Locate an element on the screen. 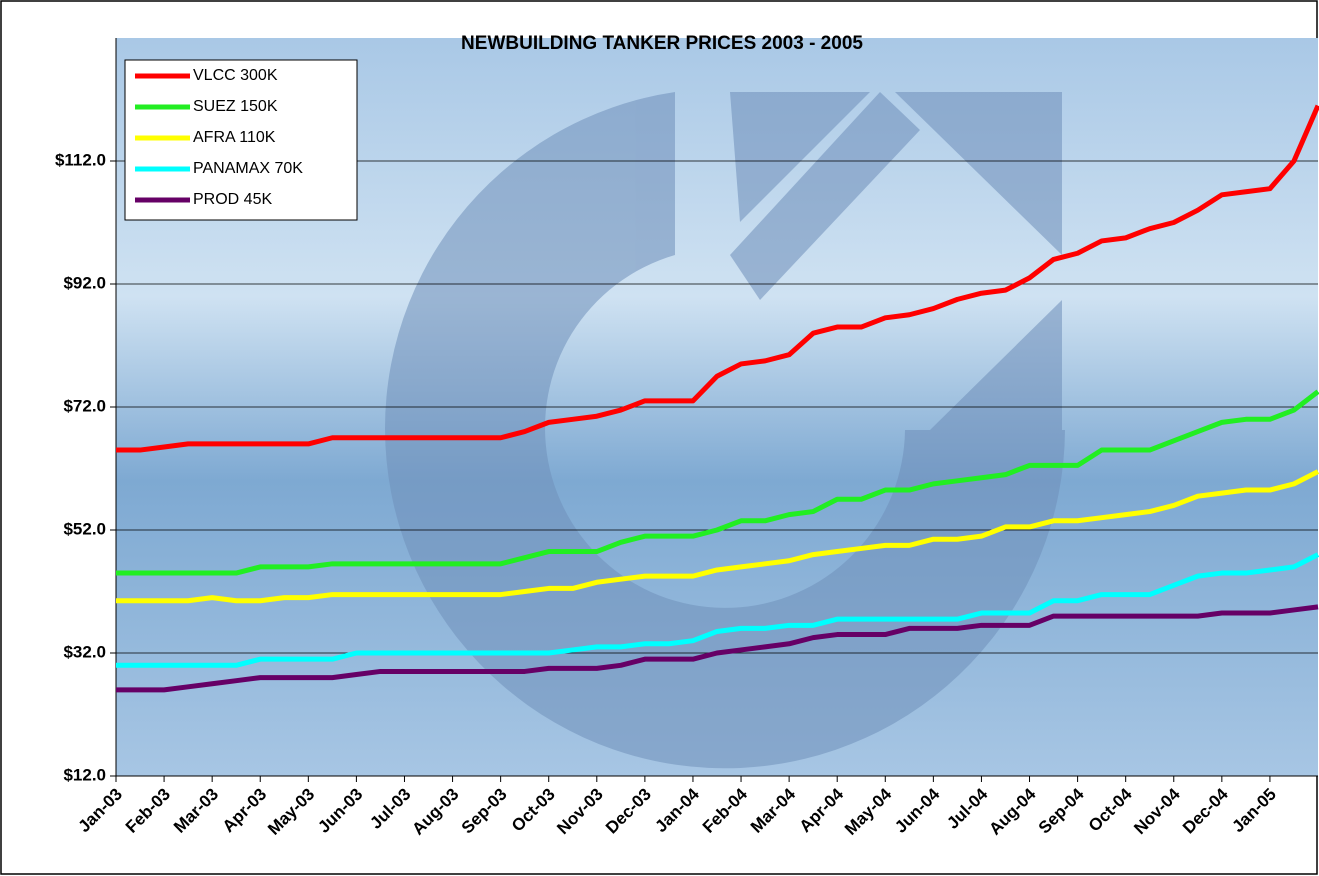 The width and height of the screenshot is (1319, 876). y-tick-label: $112.0 is located at coordinates (80, 159).